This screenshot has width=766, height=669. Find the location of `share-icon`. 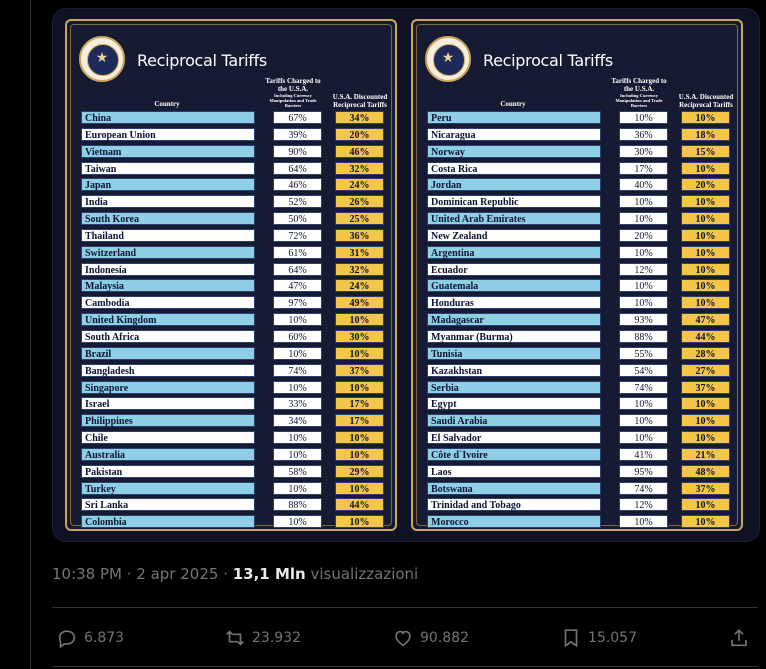

share-icon is located at coordinates (739, 638).